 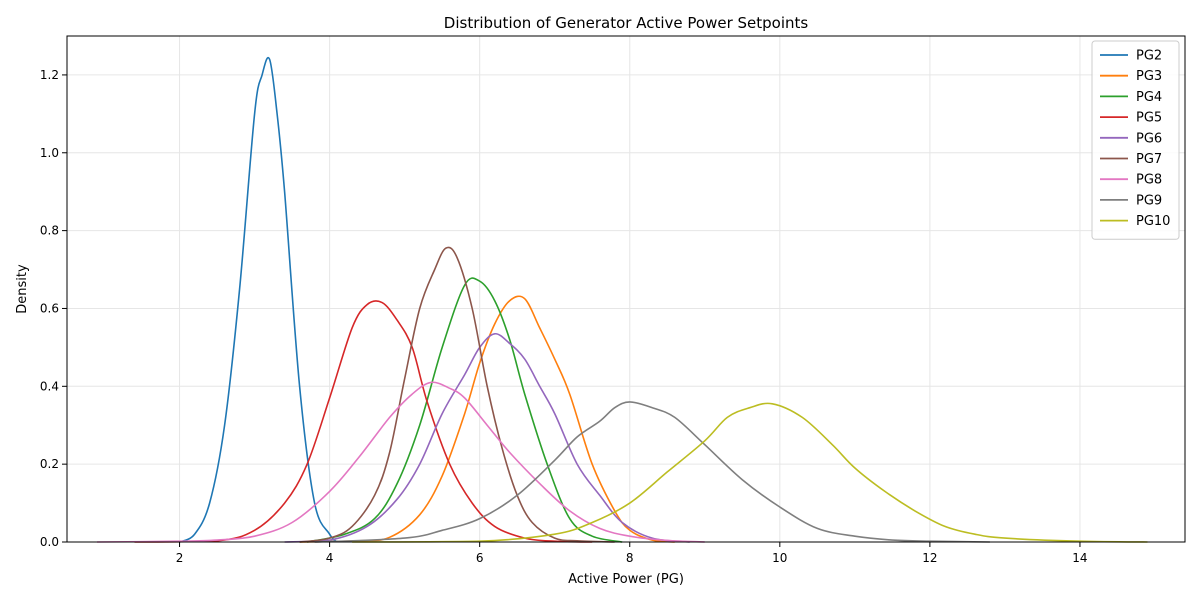 What do you see at coordinates (49, 464) in the screenshot?
I see `y-tick-label: 0.2` at bounding box center [49, 464].